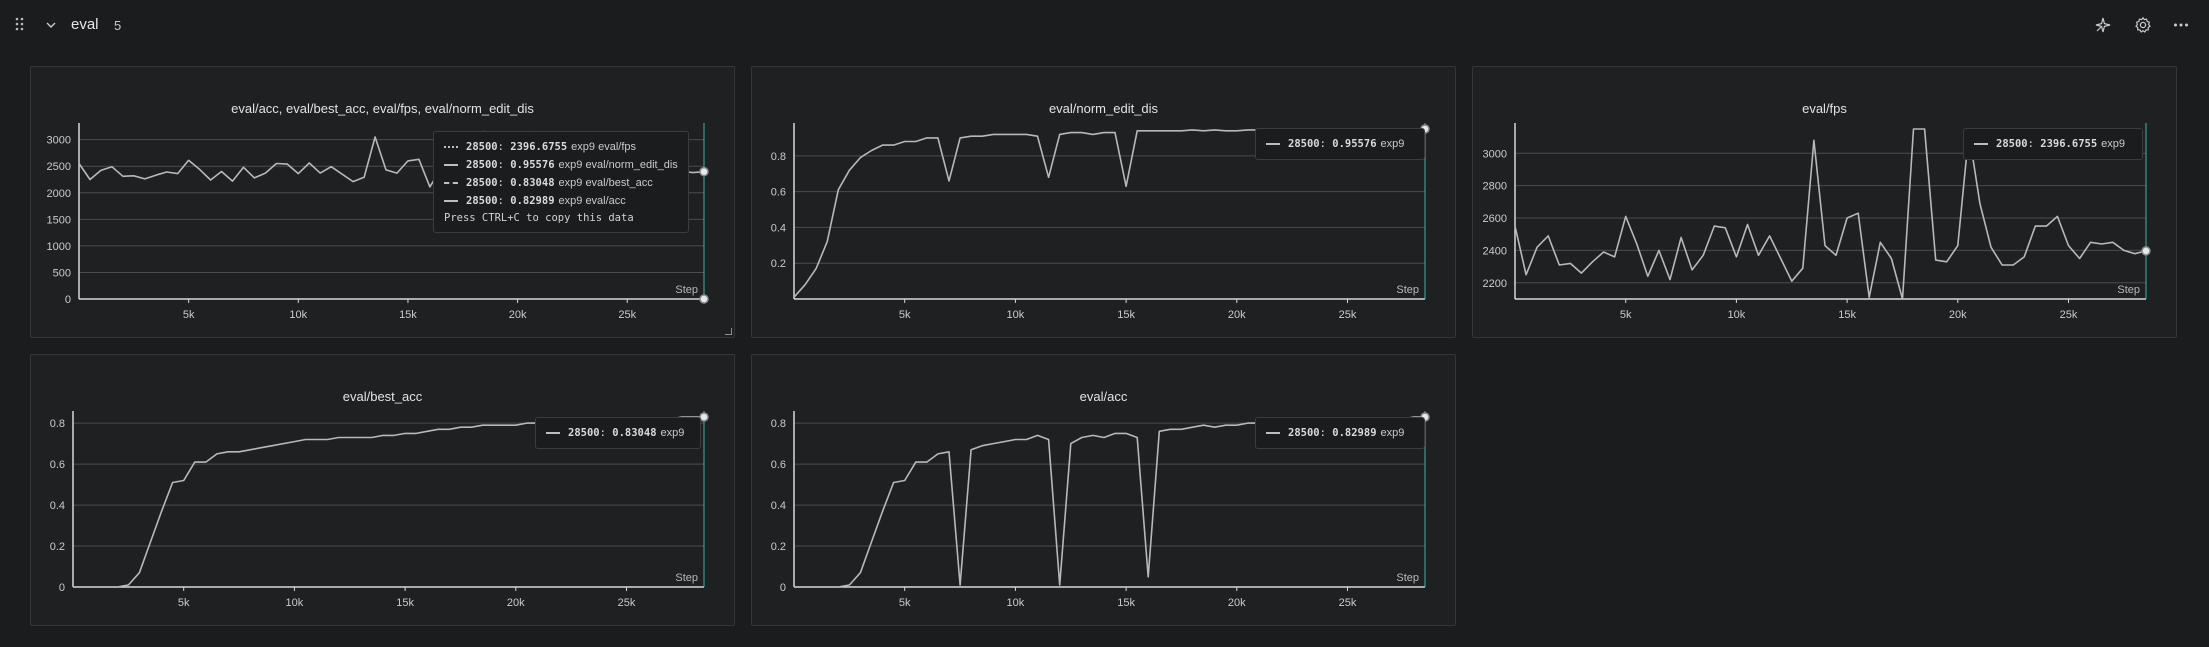 This screenshot has height=647, width=2209. Describe the element at coordinates (2103, 25) in the screenshot. I see `sparkle-icon` at that location.